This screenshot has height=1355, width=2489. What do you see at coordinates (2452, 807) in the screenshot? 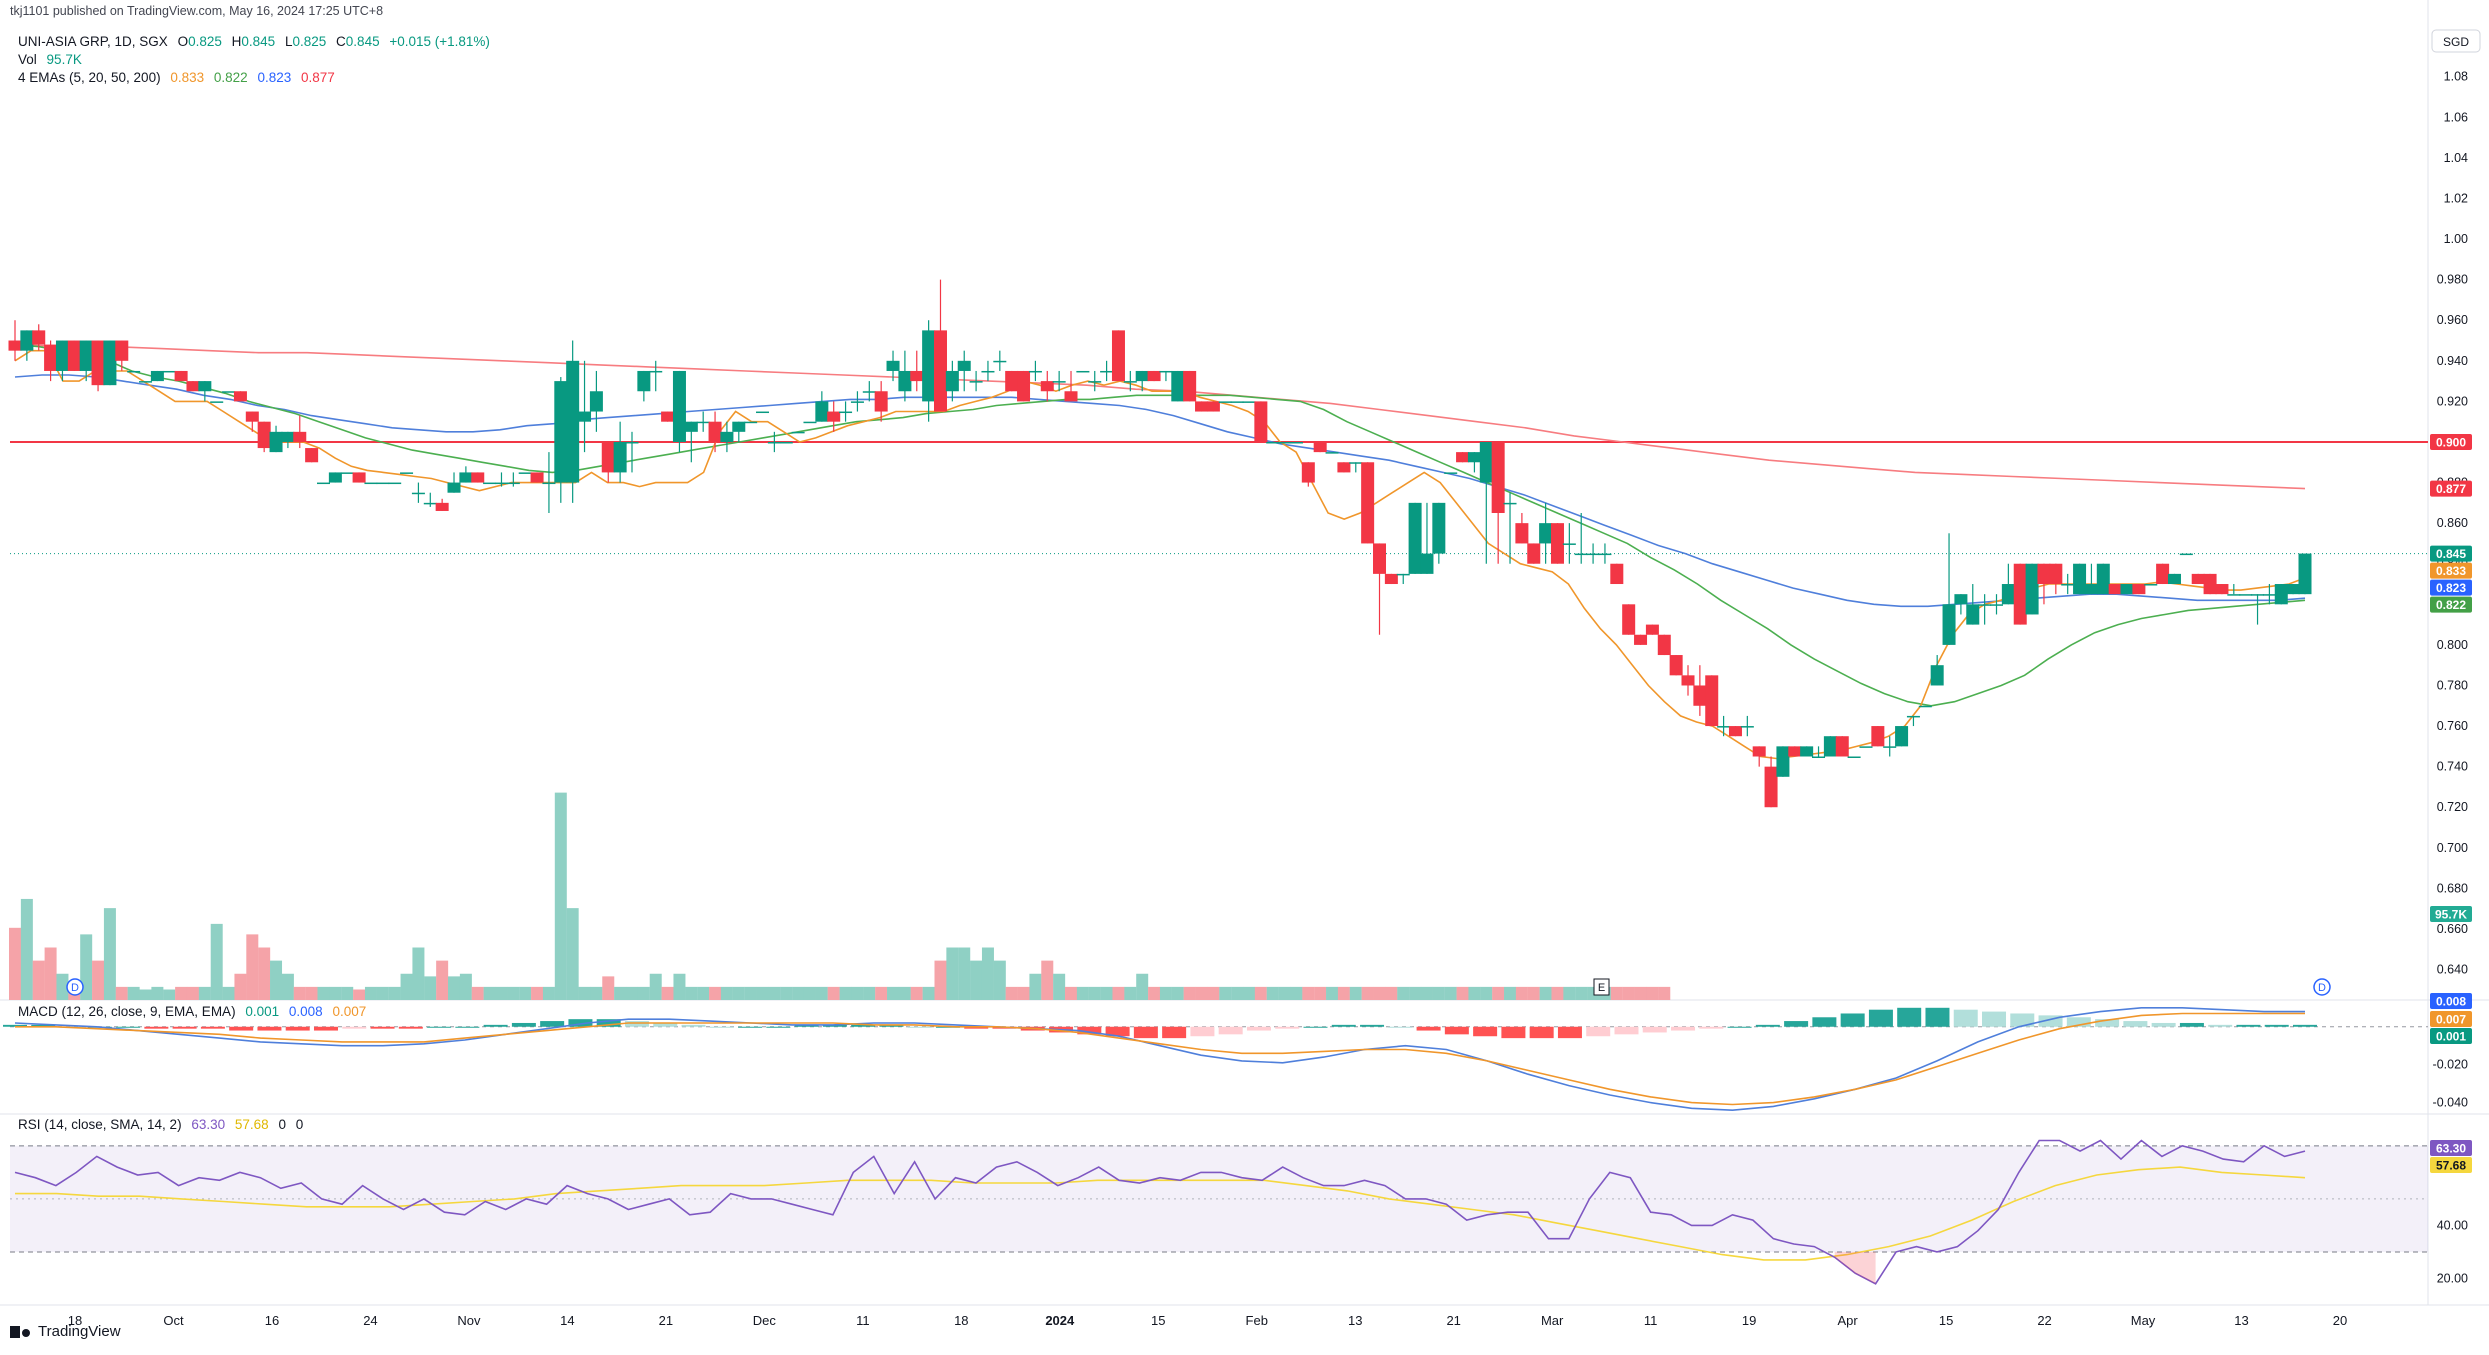
I see `price-tick-17: 0.720` at bounding box center [2452, 807].